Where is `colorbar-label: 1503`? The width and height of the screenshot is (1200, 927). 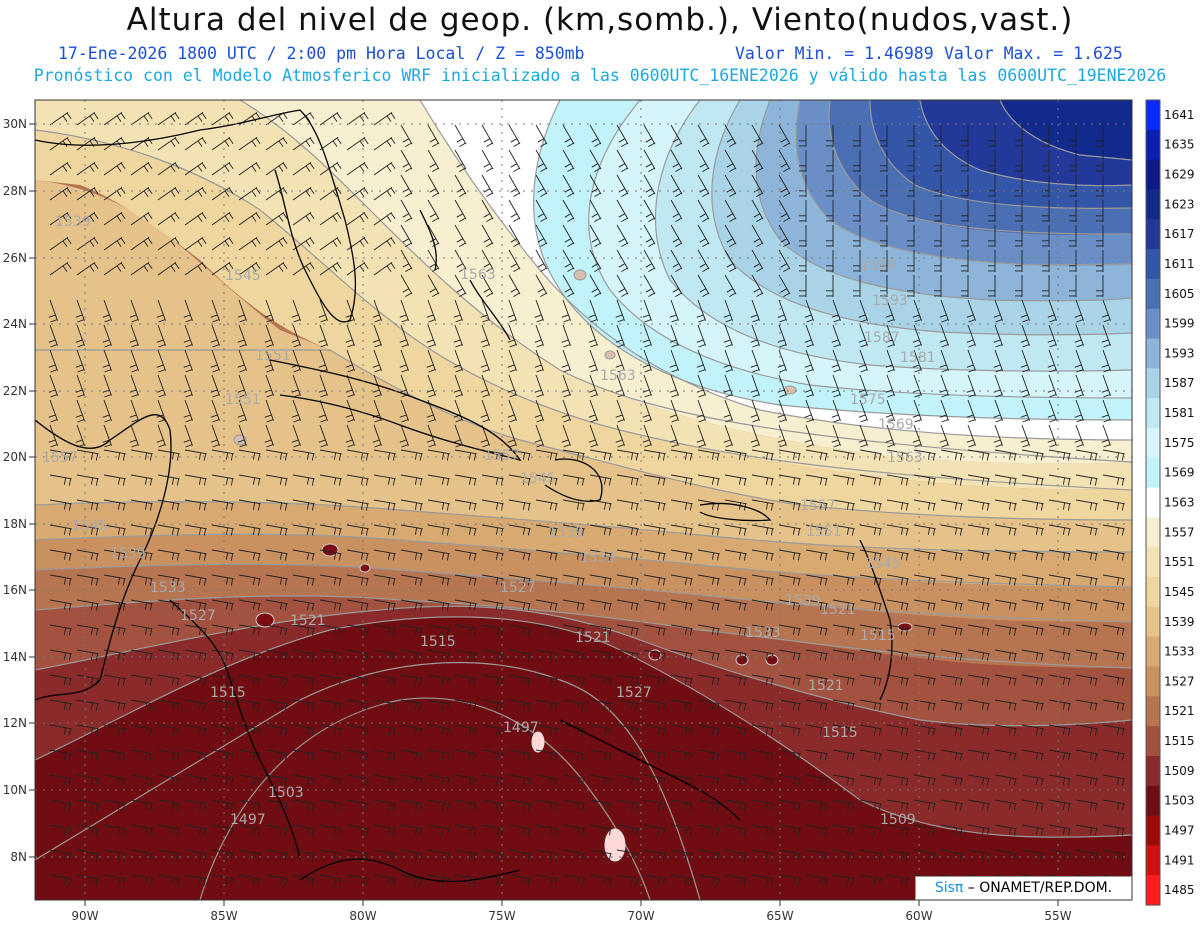 colorbar-label: 1503 is located at coordinates (1179, 801).